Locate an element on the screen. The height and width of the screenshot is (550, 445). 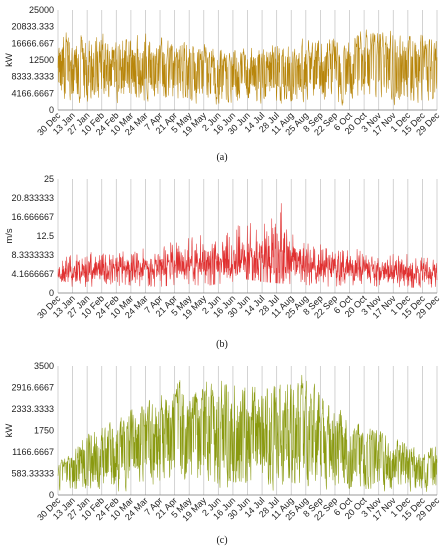
y-tick-label: 25 is located at coordinates (49, 179).